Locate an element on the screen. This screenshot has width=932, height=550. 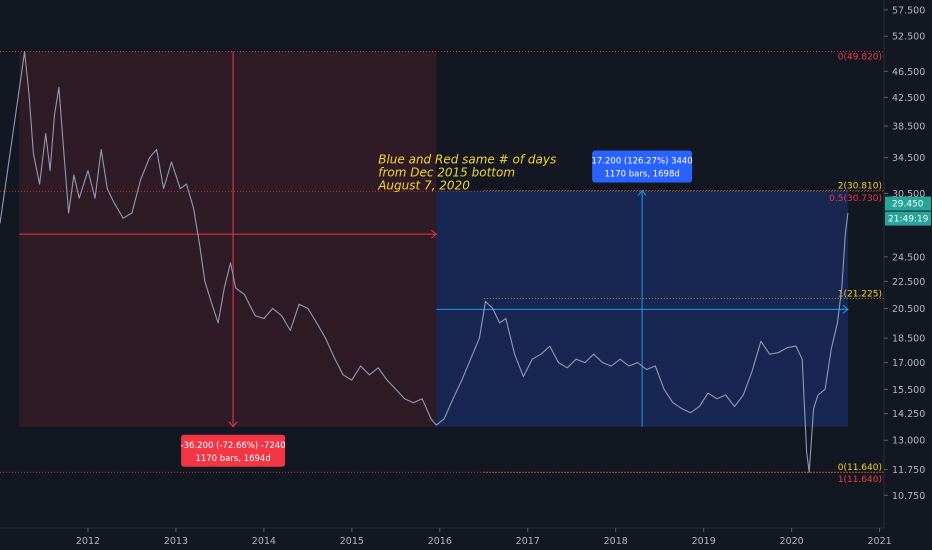
last-price-tag: 29.450 21:49:19 is located at coordinates (908, 211).